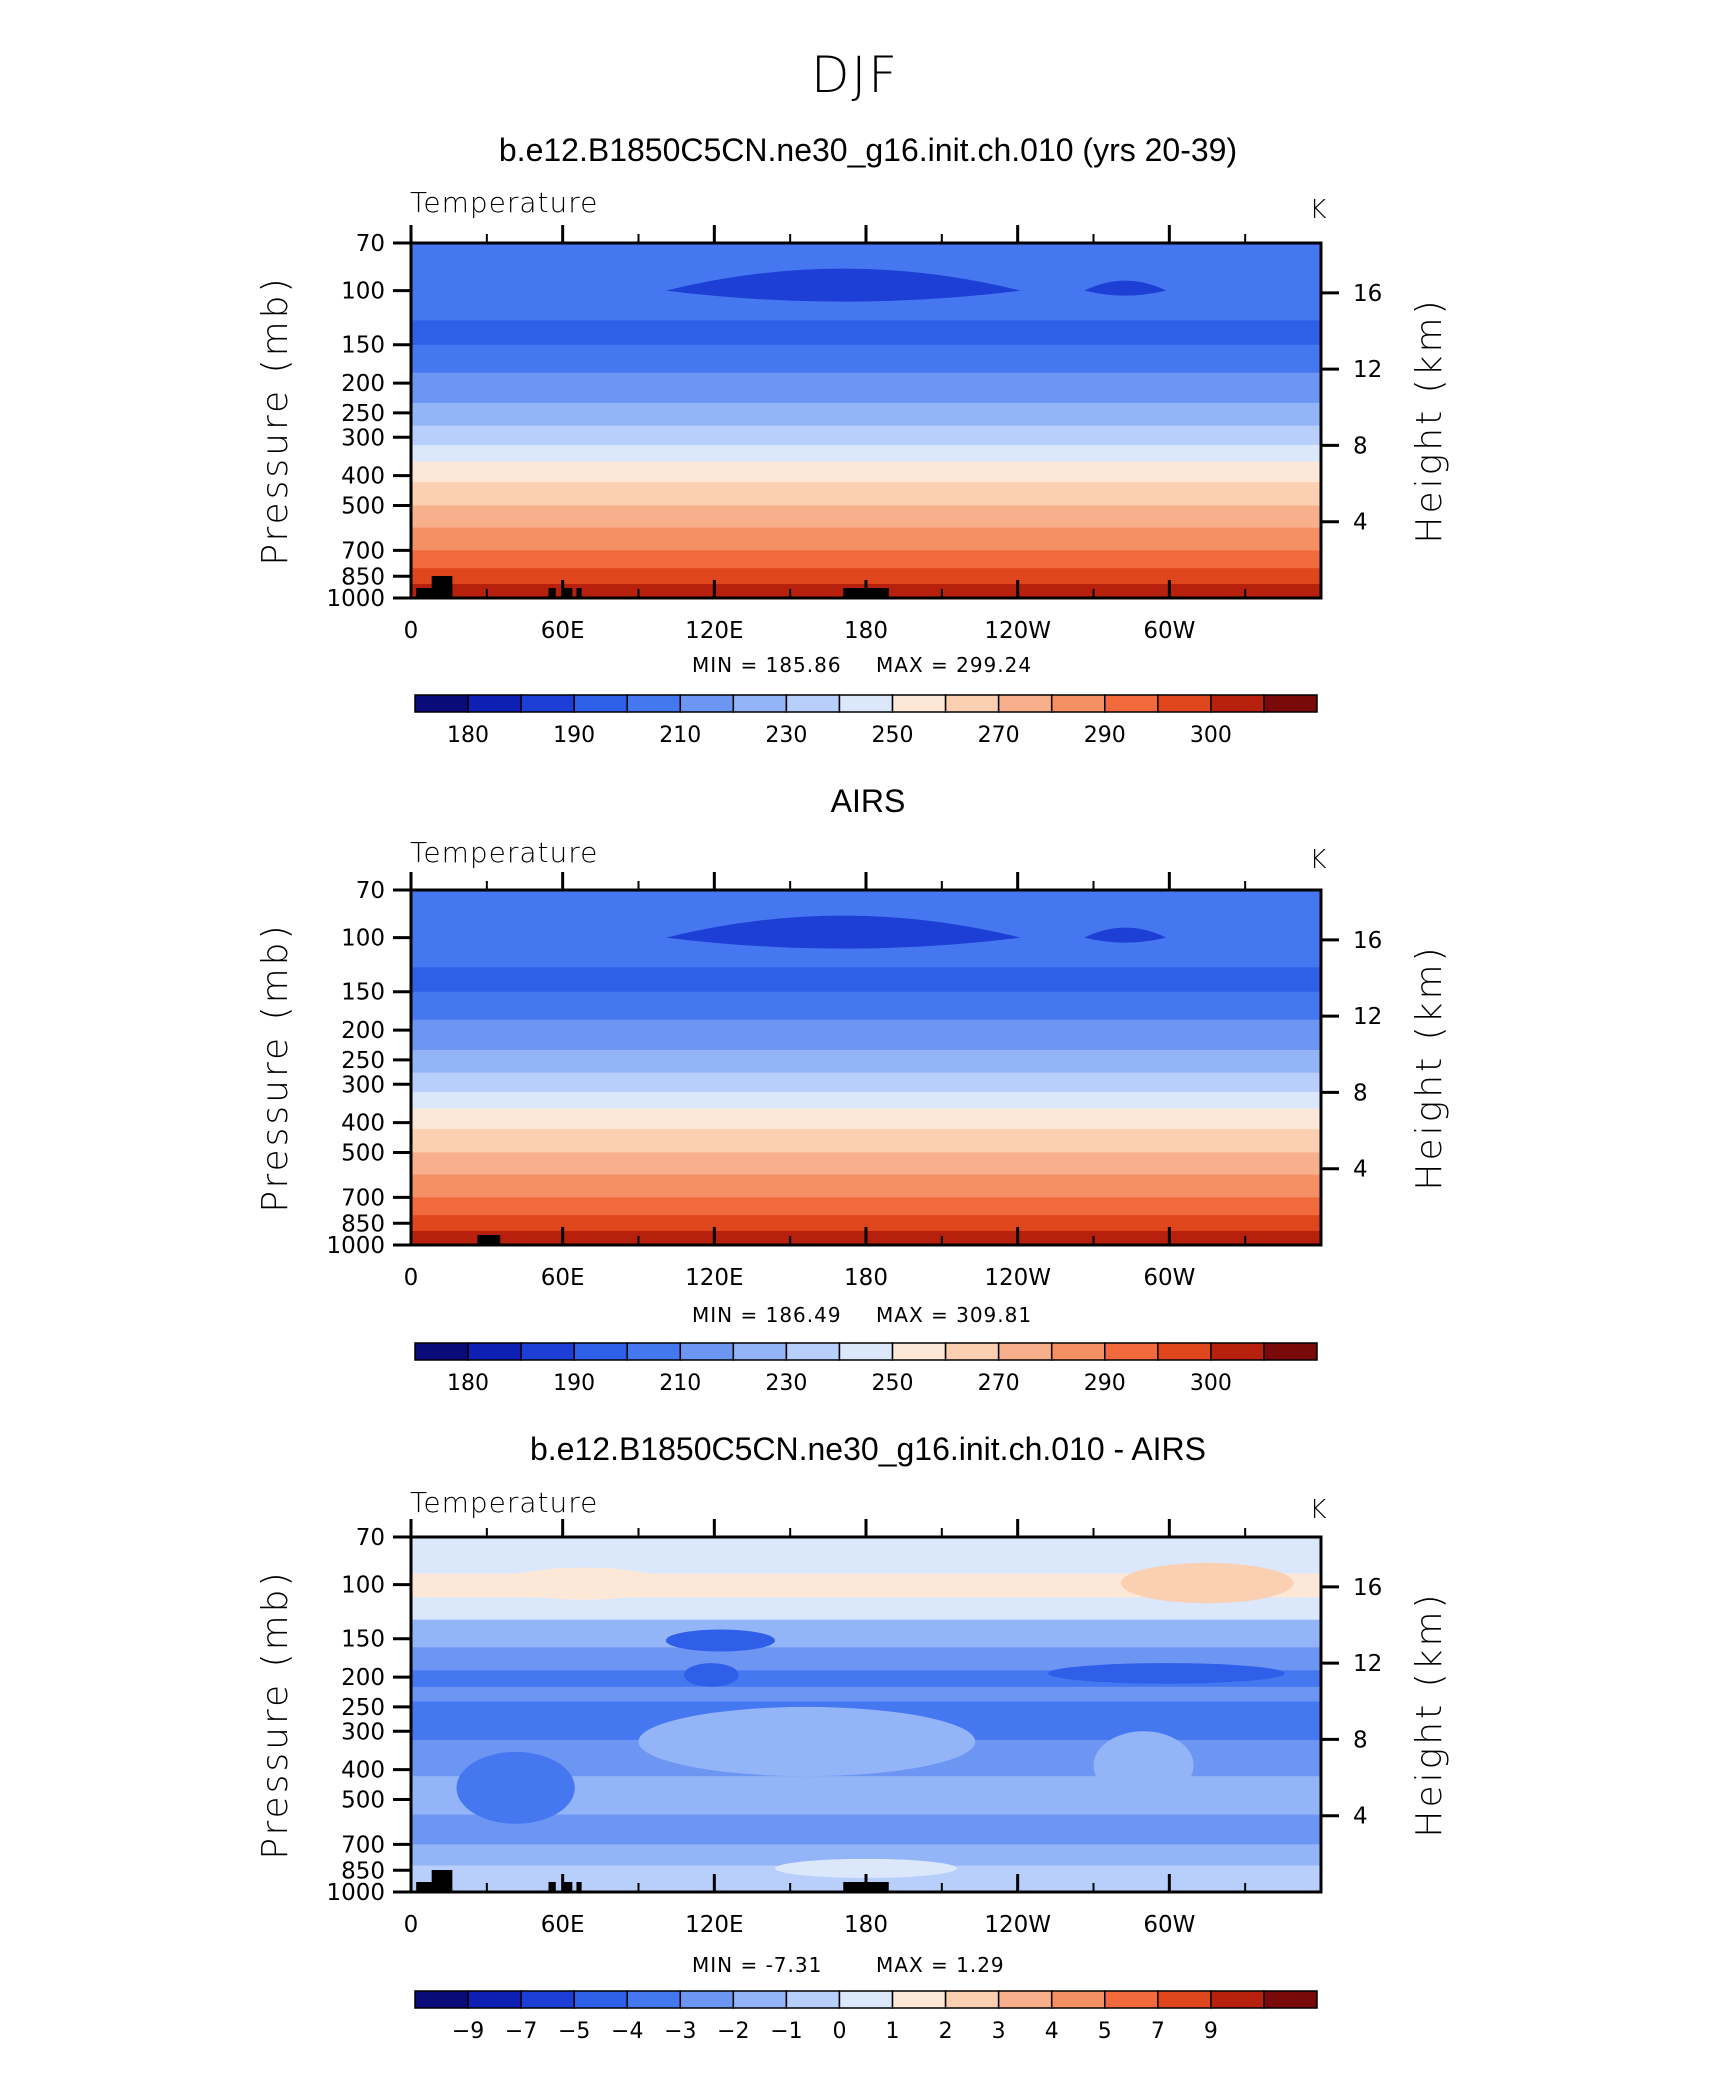 The image size is (1710, 2074). What do you see at coordinates (866, 2017) in the screenshot?
I see `colorbar: −9 −7 −5 −4 −3 −2 −1 0 1 2 3 4 5 7 9` at bounding box center [866, 2017].